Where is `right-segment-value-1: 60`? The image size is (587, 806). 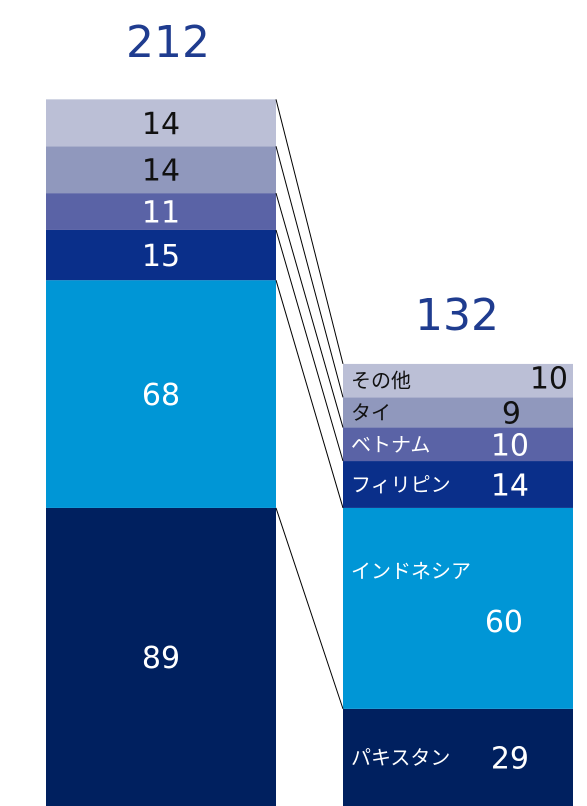 right-segment-value-1: 60 is located at coordinates (504, 622).